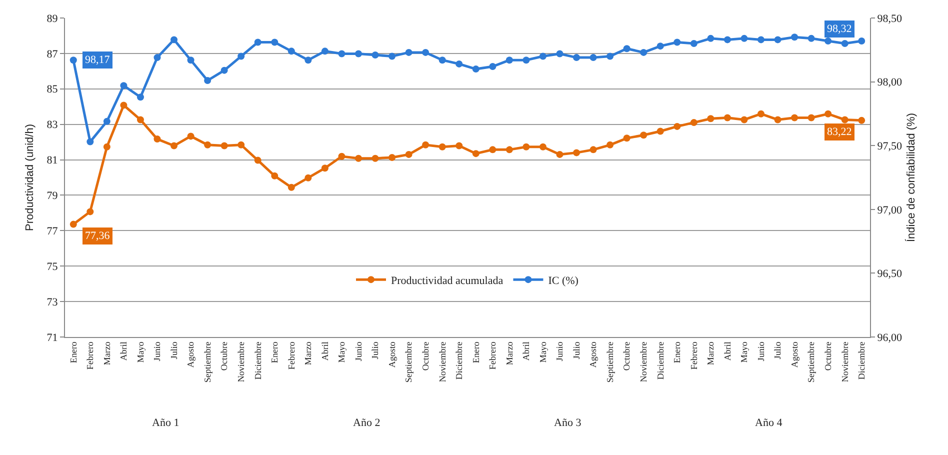 Image resolution: width=948 pixels, height=455 pixels. I want to click on text: Año 3, so click(568, 423).